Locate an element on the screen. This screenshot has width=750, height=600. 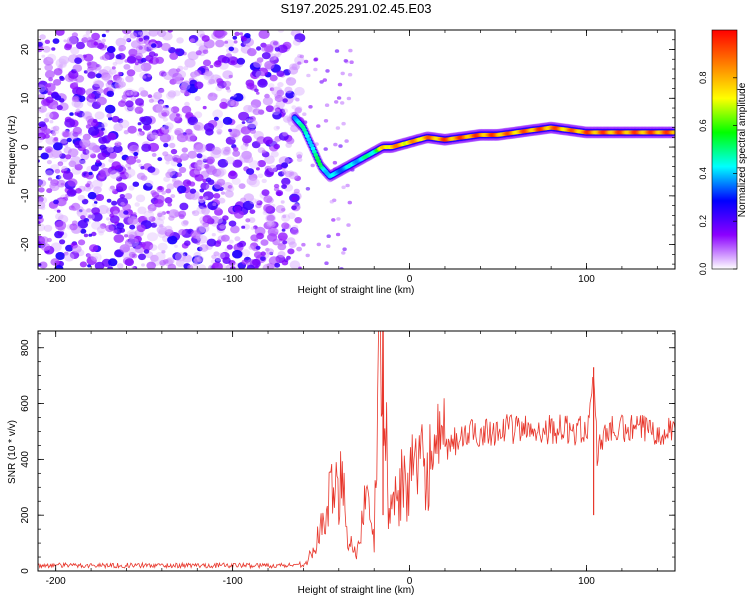
colorbar-label: Normalized spectral amplitude is located at coordinates (742, 149).